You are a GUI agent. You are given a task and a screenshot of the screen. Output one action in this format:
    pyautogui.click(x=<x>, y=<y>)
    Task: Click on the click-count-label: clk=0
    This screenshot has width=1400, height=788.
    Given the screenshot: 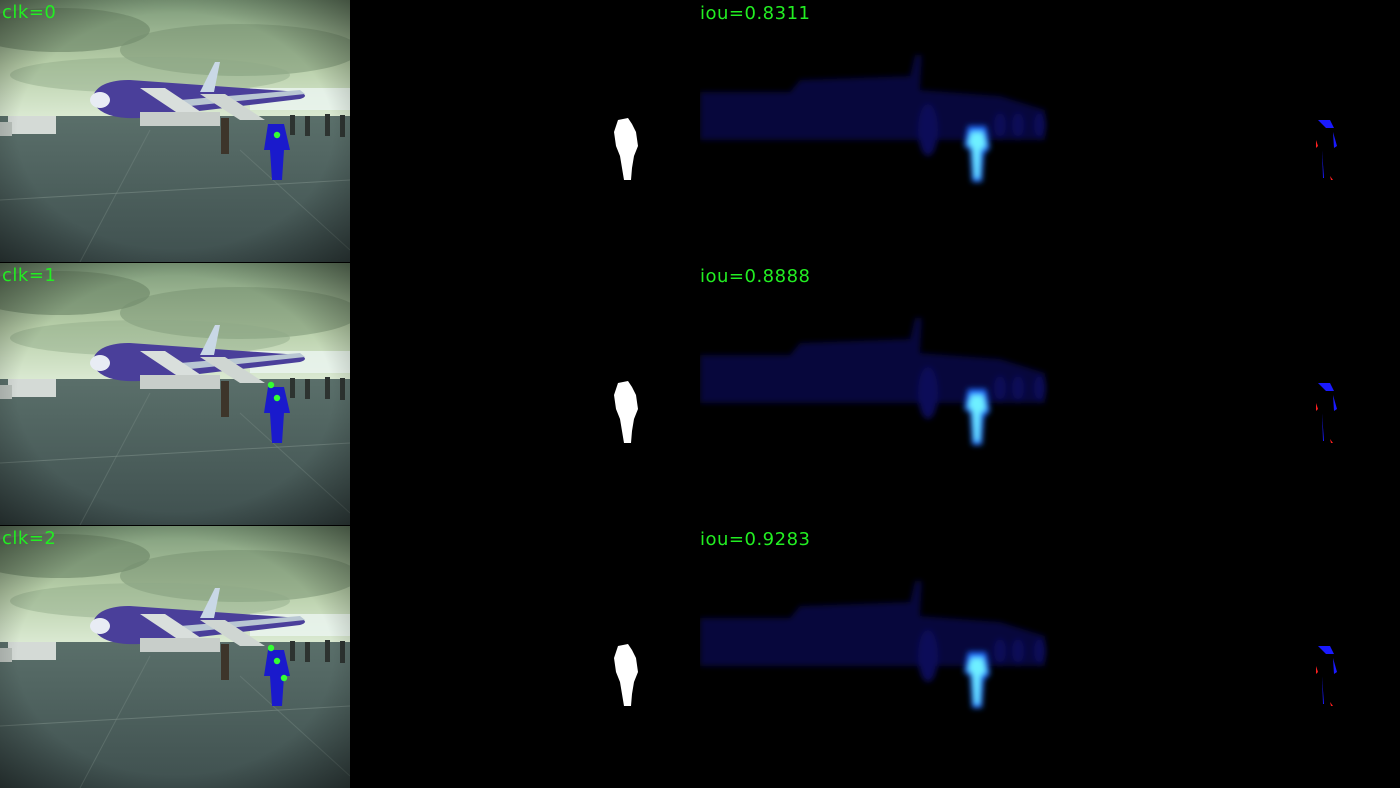 What is the action you would take?
    pyautogui.click(x=29, y=12)
    